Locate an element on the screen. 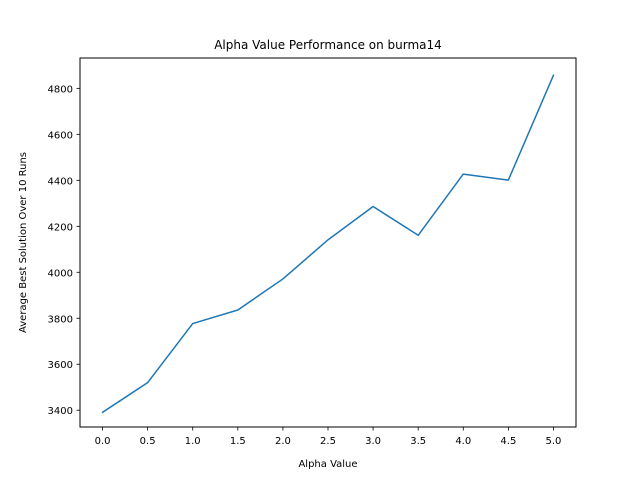 This screenshot has height=480, width=640. x-tick-label: 1.5 is located at coordinates (238, 441).